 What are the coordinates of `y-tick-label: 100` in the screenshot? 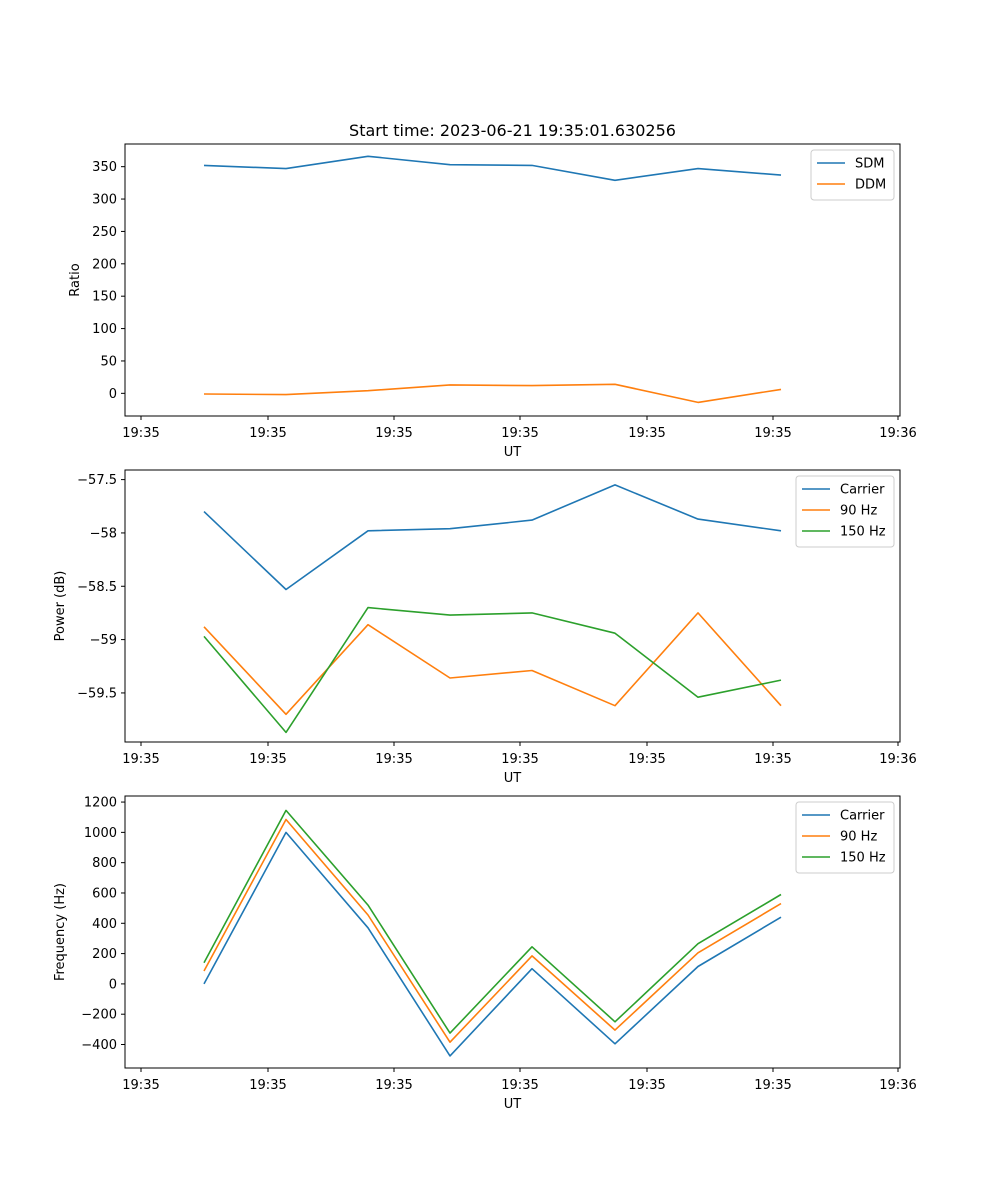 It's located at (104, 329).